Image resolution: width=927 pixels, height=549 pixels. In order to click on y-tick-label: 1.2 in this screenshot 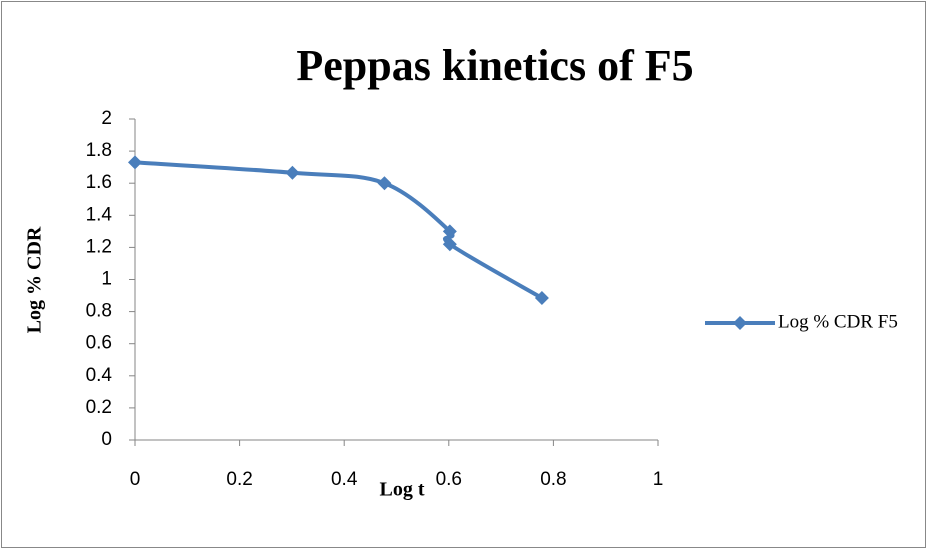, I will do `click(99, 246)`.